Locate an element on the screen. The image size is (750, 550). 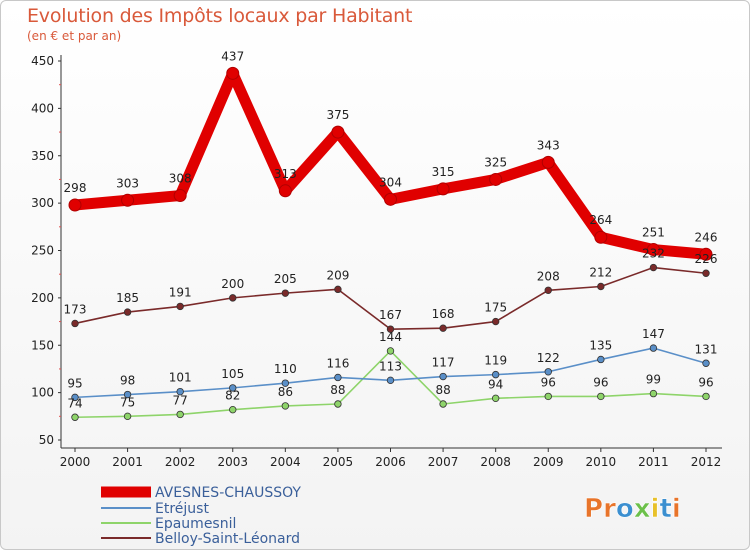
data-label: 168 is located at coordinates (443, 314).